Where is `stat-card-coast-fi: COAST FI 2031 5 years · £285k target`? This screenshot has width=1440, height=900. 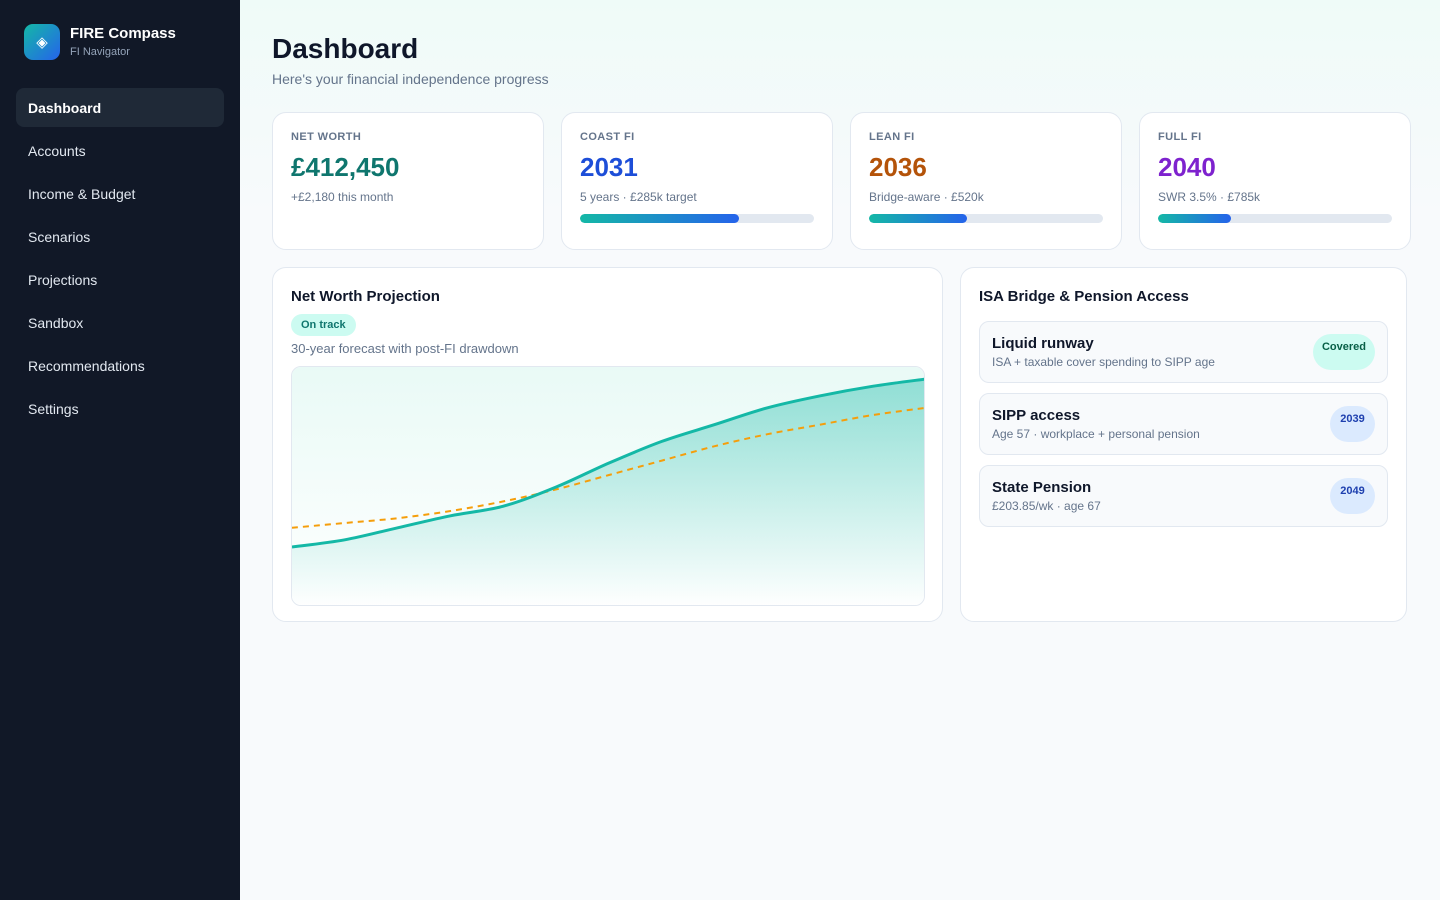
stat-card-coast-fi: COAST FI 2031 5 years · £285k target is located at coordinates (697, 181).